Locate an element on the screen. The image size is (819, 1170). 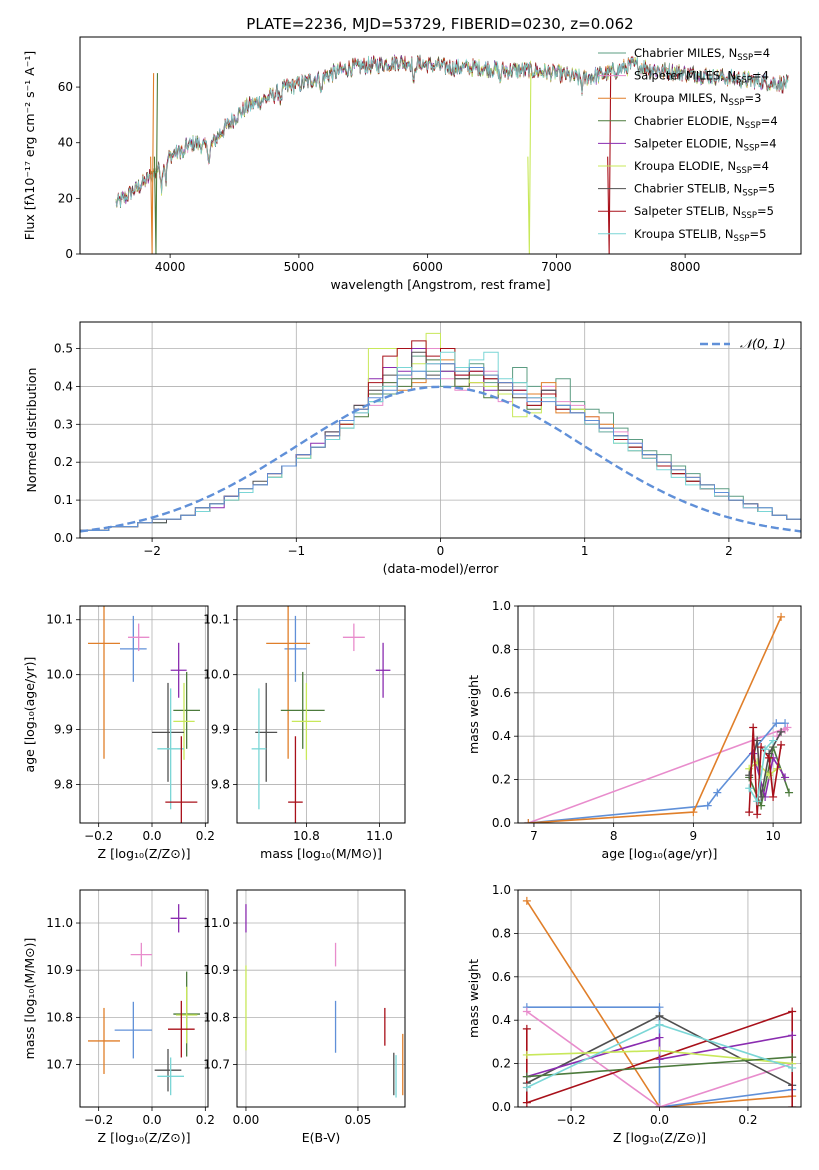
y-tick-label: 0.6 is located at coordinates (501, 977).